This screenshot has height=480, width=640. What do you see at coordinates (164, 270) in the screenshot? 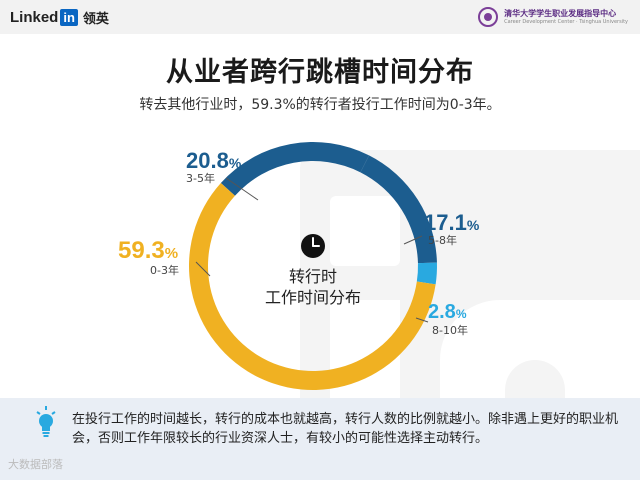
I see `slice-category-label-4: 0-3年` at bounding box center [164, 270].